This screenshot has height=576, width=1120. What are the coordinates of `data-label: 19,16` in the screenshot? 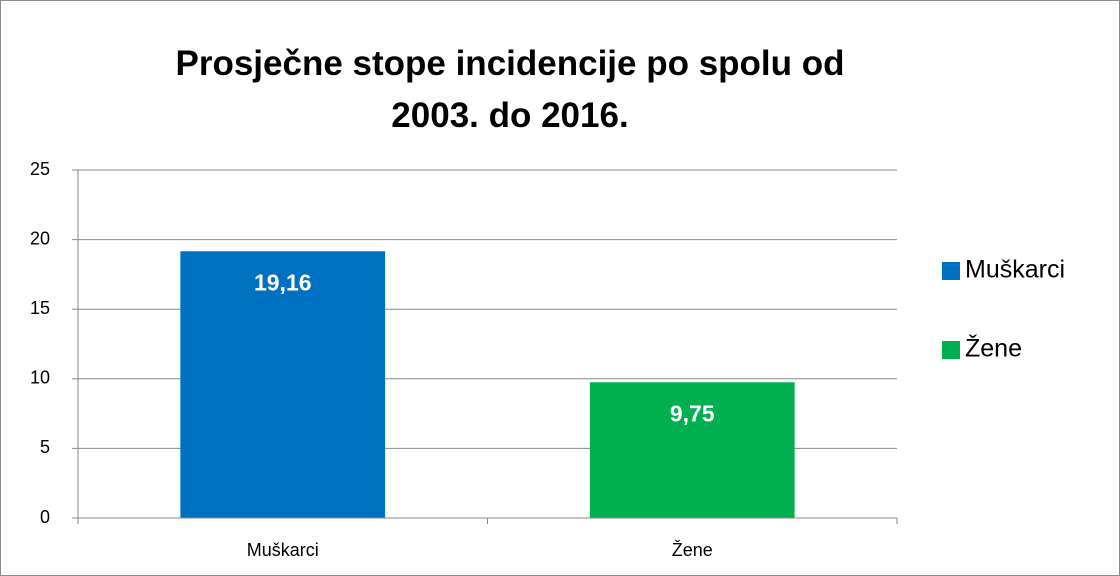 It's located at (283, 282).